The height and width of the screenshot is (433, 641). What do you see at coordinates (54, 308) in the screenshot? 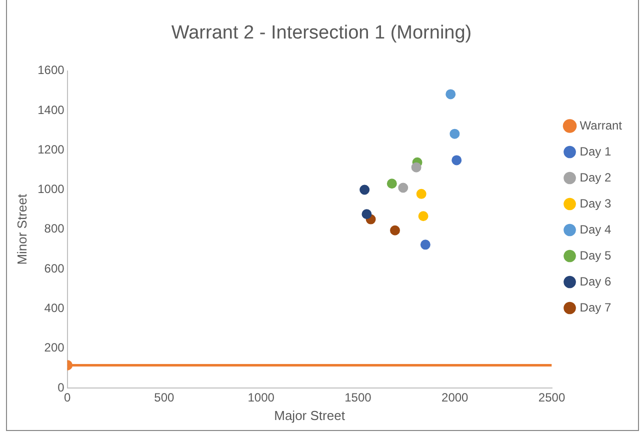
I see `y-tick-label: 400` at bounding box center [54, 308].